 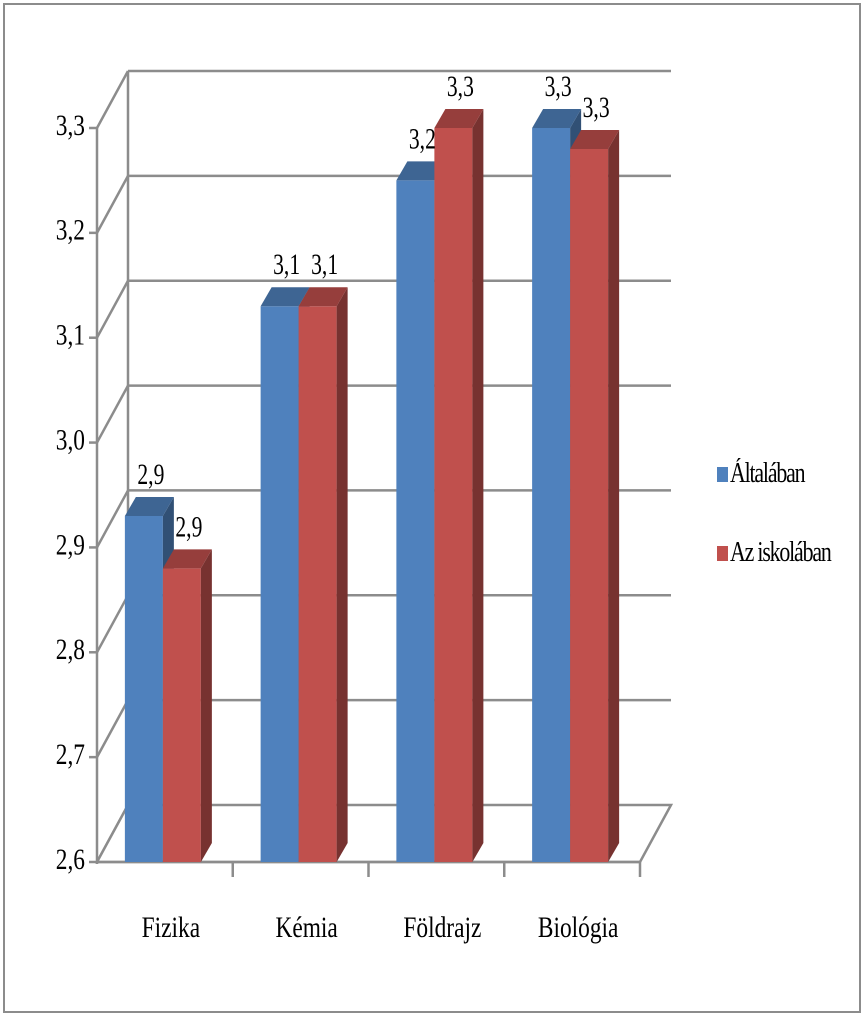 I want to click on x-tick-label: Fizika, so click(x=171, y=926).